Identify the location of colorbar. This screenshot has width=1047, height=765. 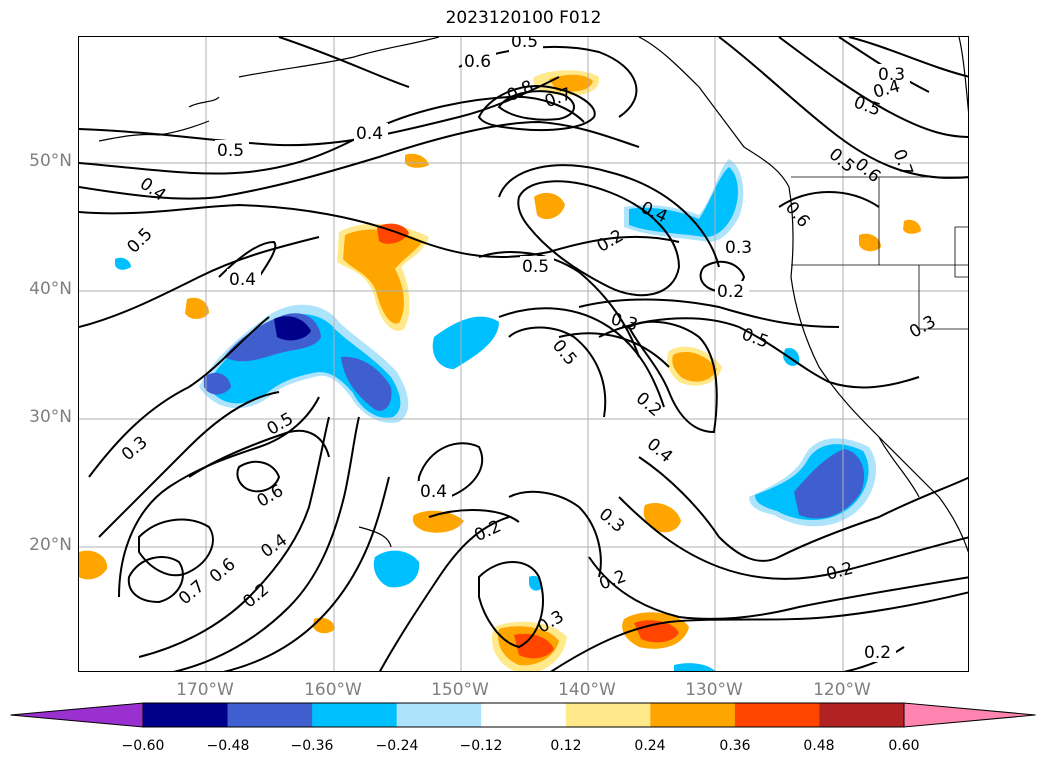
(523, 715).